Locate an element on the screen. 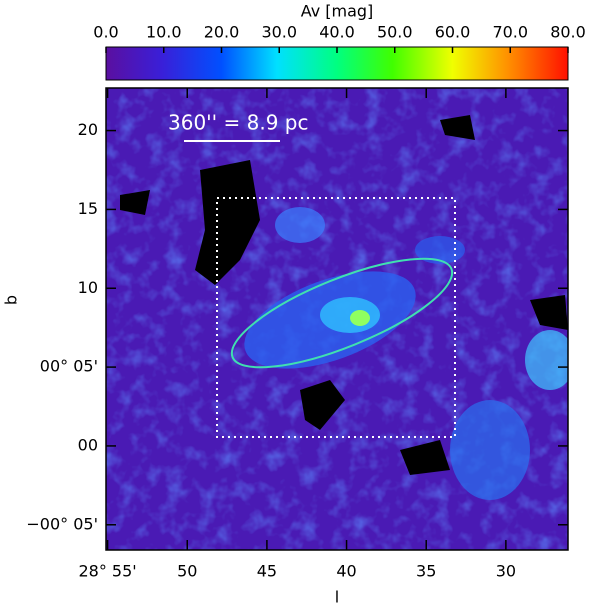 This screenshot has width=600, height=610. x-tick-label: 30 is located at coordinates (506, 571).